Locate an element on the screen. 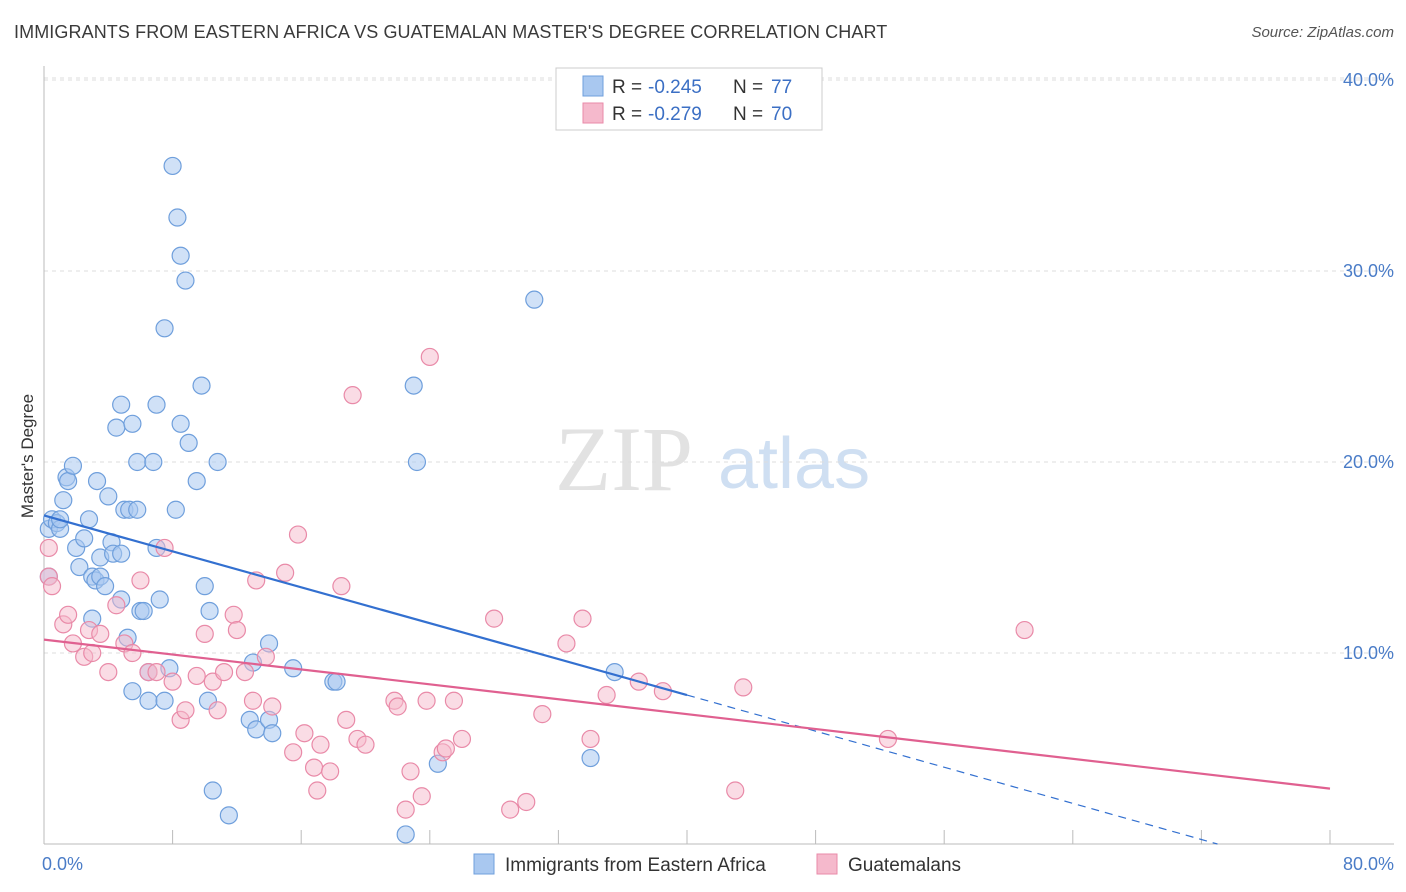  legend-r-value-2: -0.279 is located at coordinates (675, 114).